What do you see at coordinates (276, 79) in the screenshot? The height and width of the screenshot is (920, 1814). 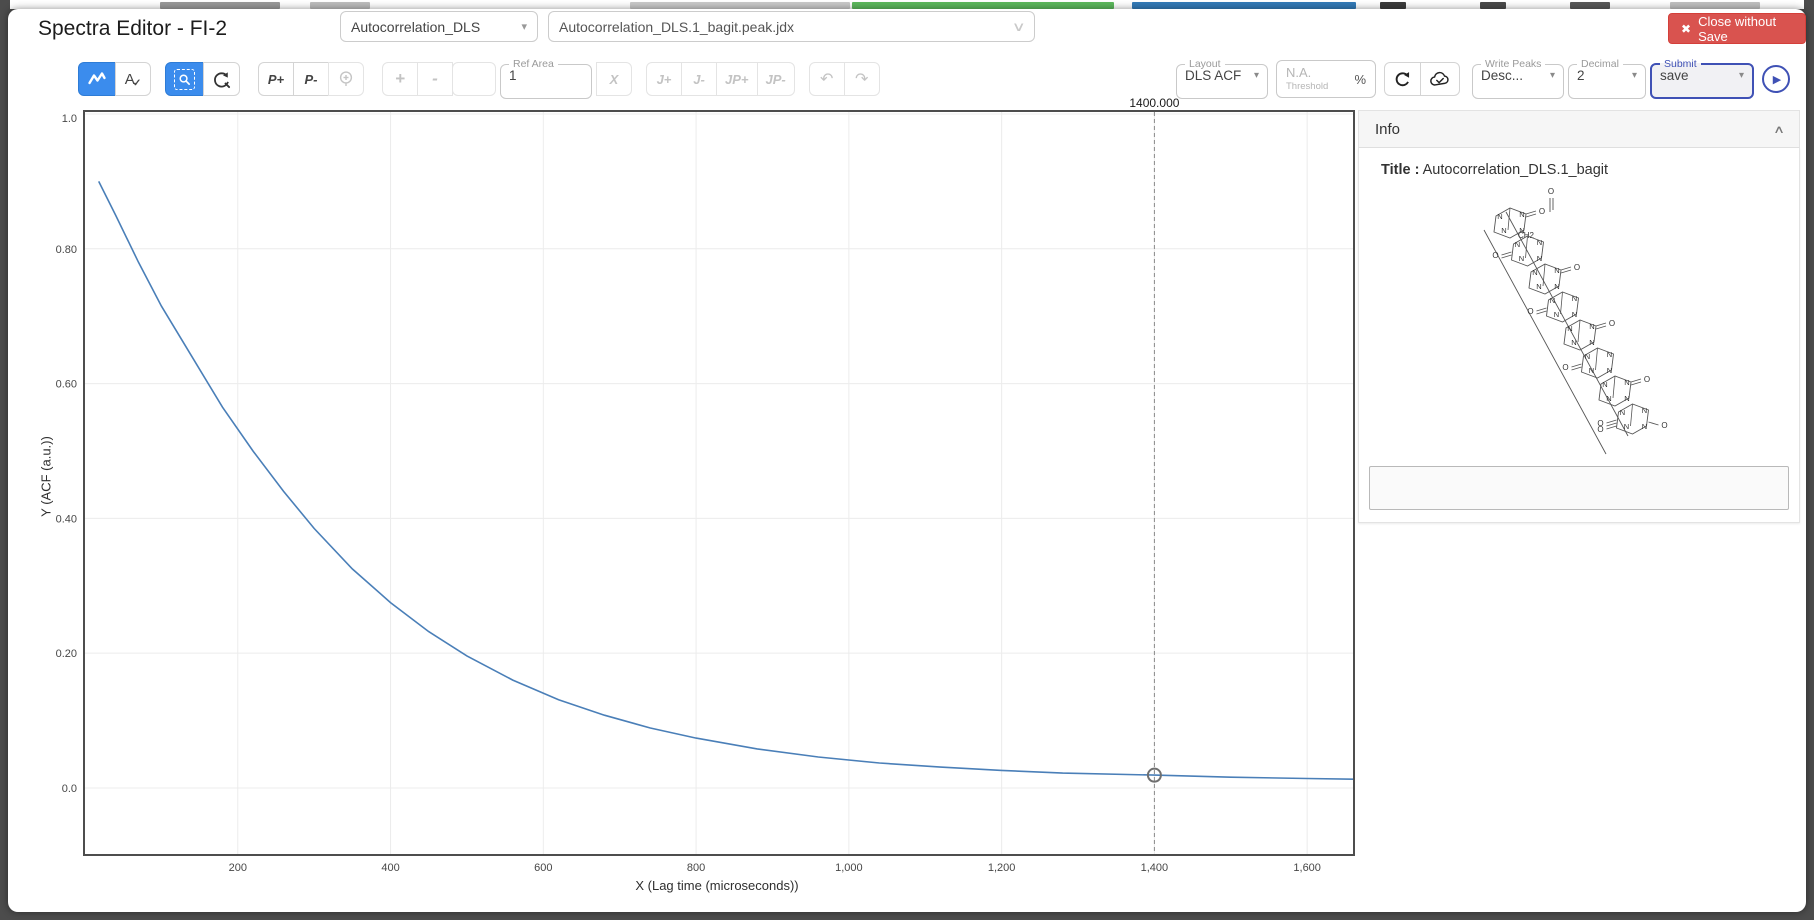 I see `peak-add-button: P+` at bounding box center [276, 79].